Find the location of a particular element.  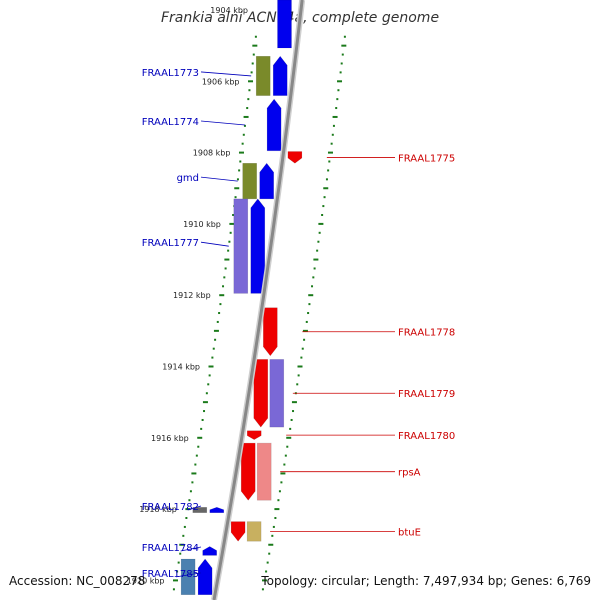

cds-FRAAL1780 is located at coordinates (254, 435).